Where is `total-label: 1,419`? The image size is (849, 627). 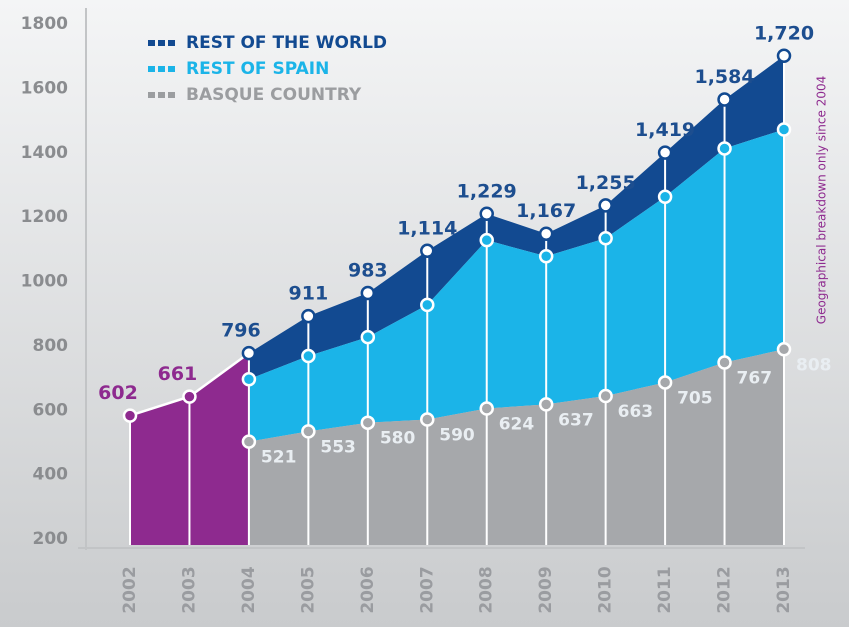 total-label: 1,419 is located at coordinates (665, 130).